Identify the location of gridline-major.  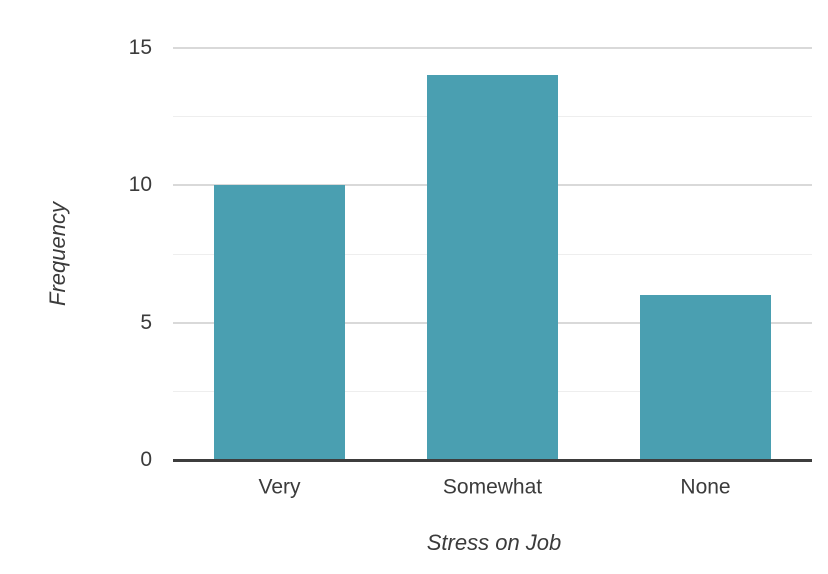
(492, 48).